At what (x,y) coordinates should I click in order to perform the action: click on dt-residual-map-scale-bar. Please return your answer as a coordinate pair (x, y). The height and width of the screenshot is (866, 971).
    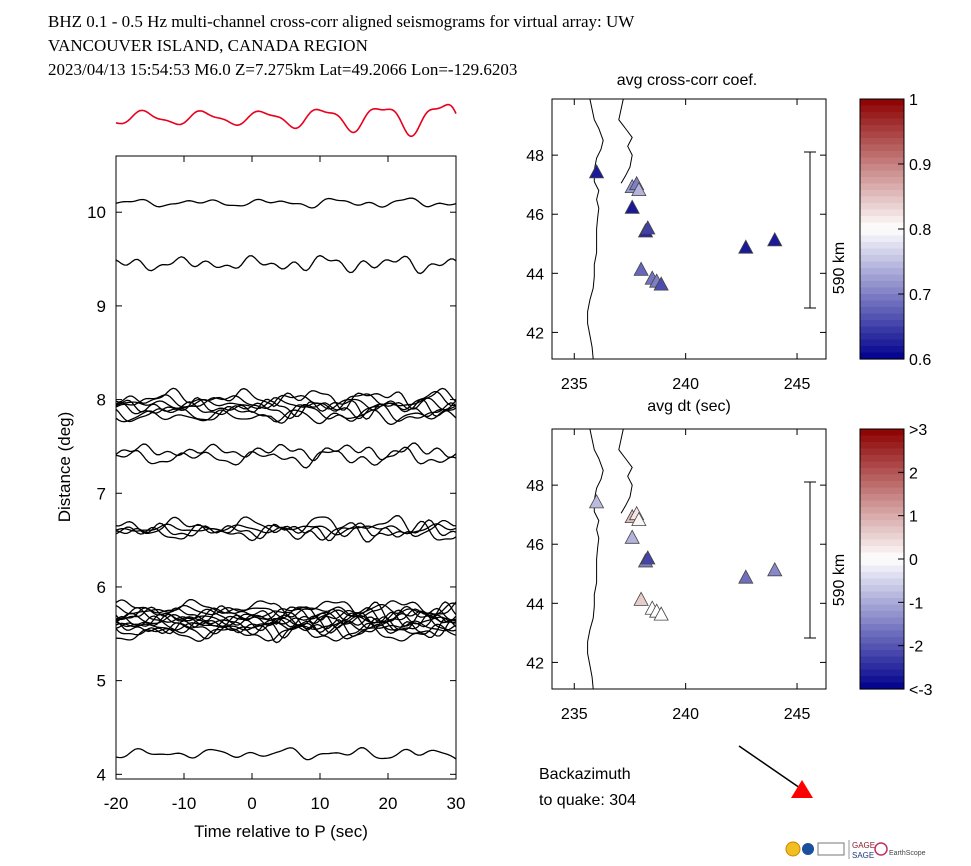
    Looking at the image, I should click on (810, 560).